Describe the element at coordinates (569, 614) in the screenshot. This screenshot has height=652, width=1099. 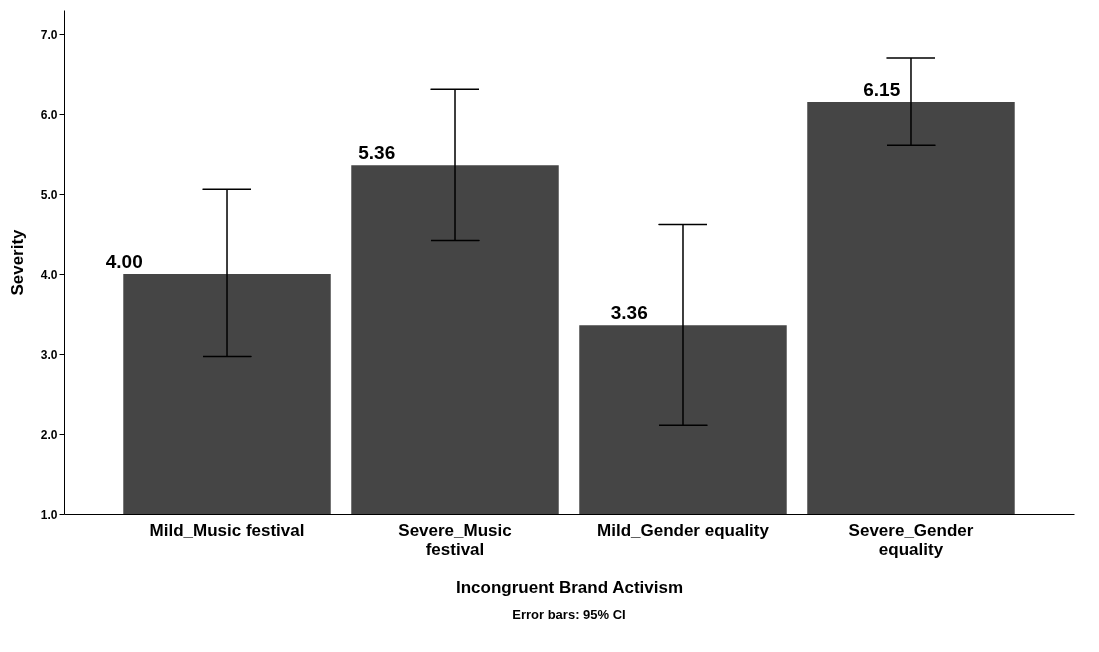
I see `text: Error bars: 95% CI` at that location.